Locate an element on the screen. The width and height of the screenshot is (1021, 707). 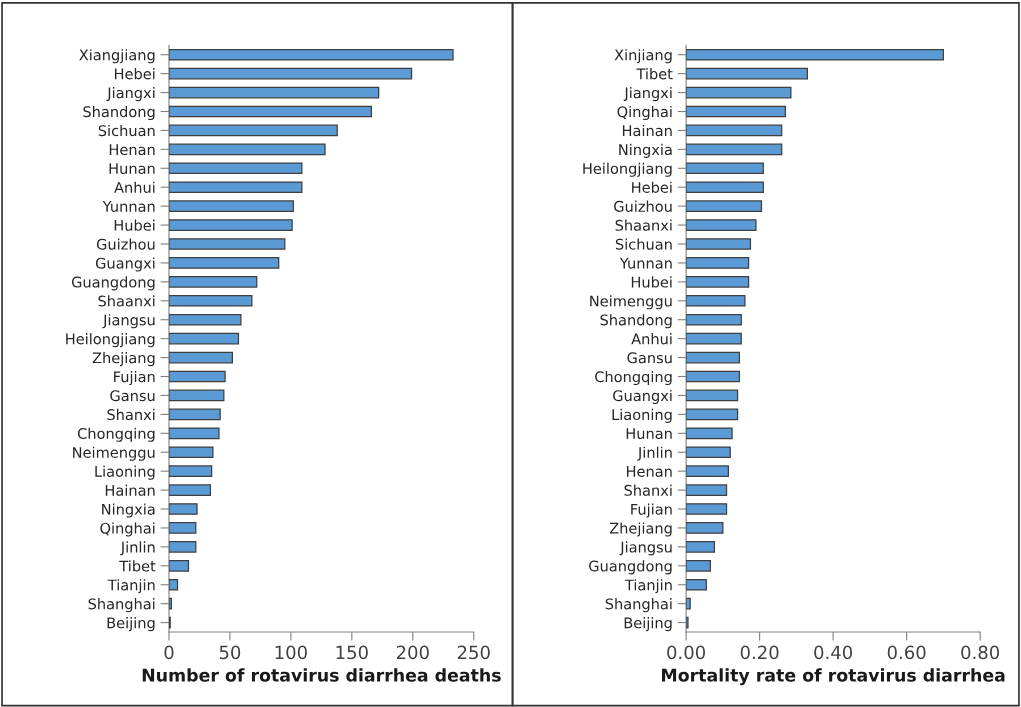
x-tick-label: 0.40 is located at coordinates (833, 652).